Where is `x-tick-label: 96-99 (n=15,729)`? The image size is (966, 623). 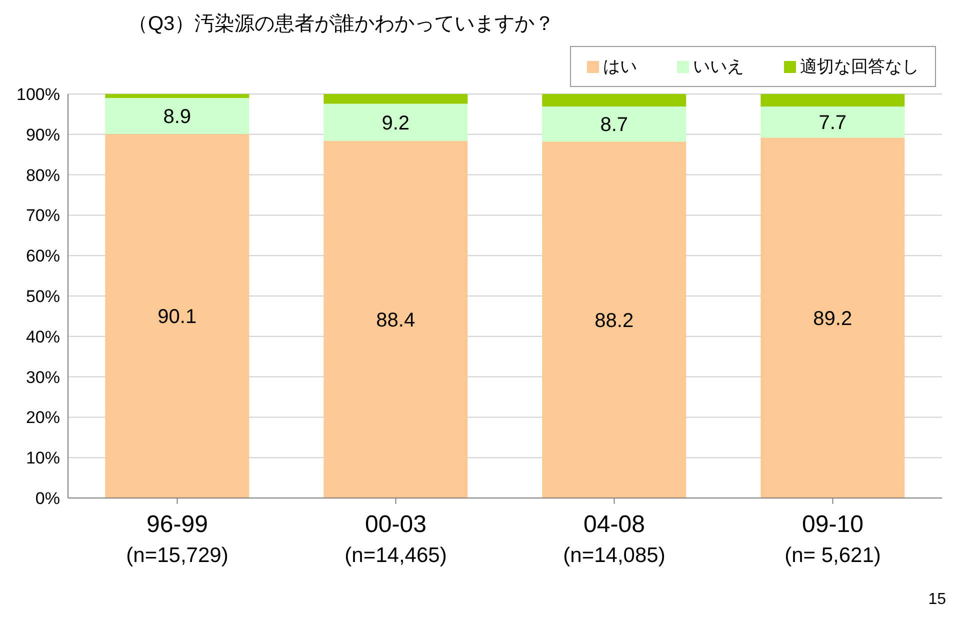
x-tick-label: 96-99 (n=15,729) is located at coordinates (177, 539).